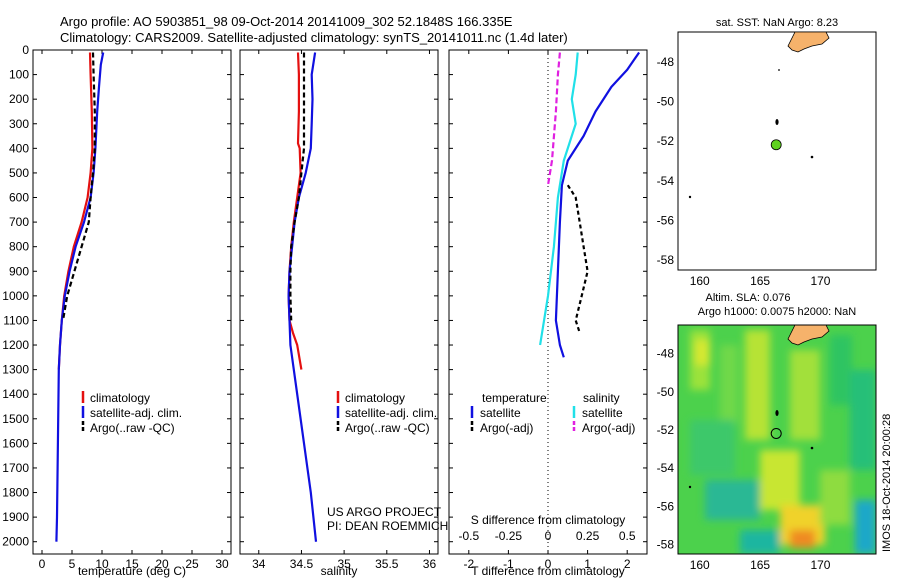 The height and width of the screenshot is (580, 900). What do you see at coordinates (19, 148) in the screenshot?
I see `depth-tick-label: 400` at bounding box center [19, 148].